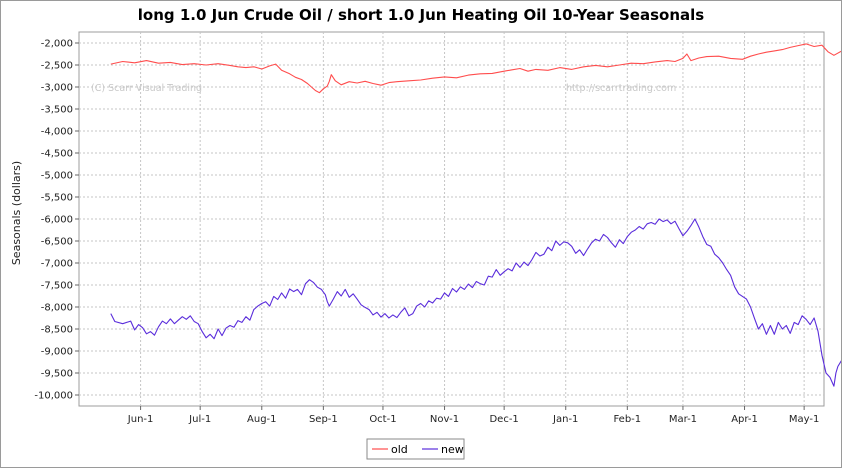 The image size is (842, 468). I want to click on legend-label-old: old, so click(399, 449).